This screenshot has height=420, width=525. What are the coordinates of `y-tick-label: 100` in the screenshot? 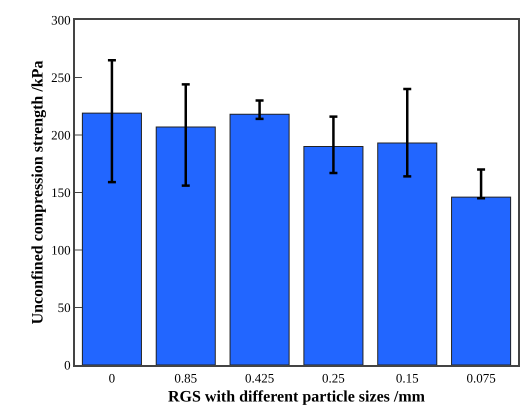 It's located at (61, 250).